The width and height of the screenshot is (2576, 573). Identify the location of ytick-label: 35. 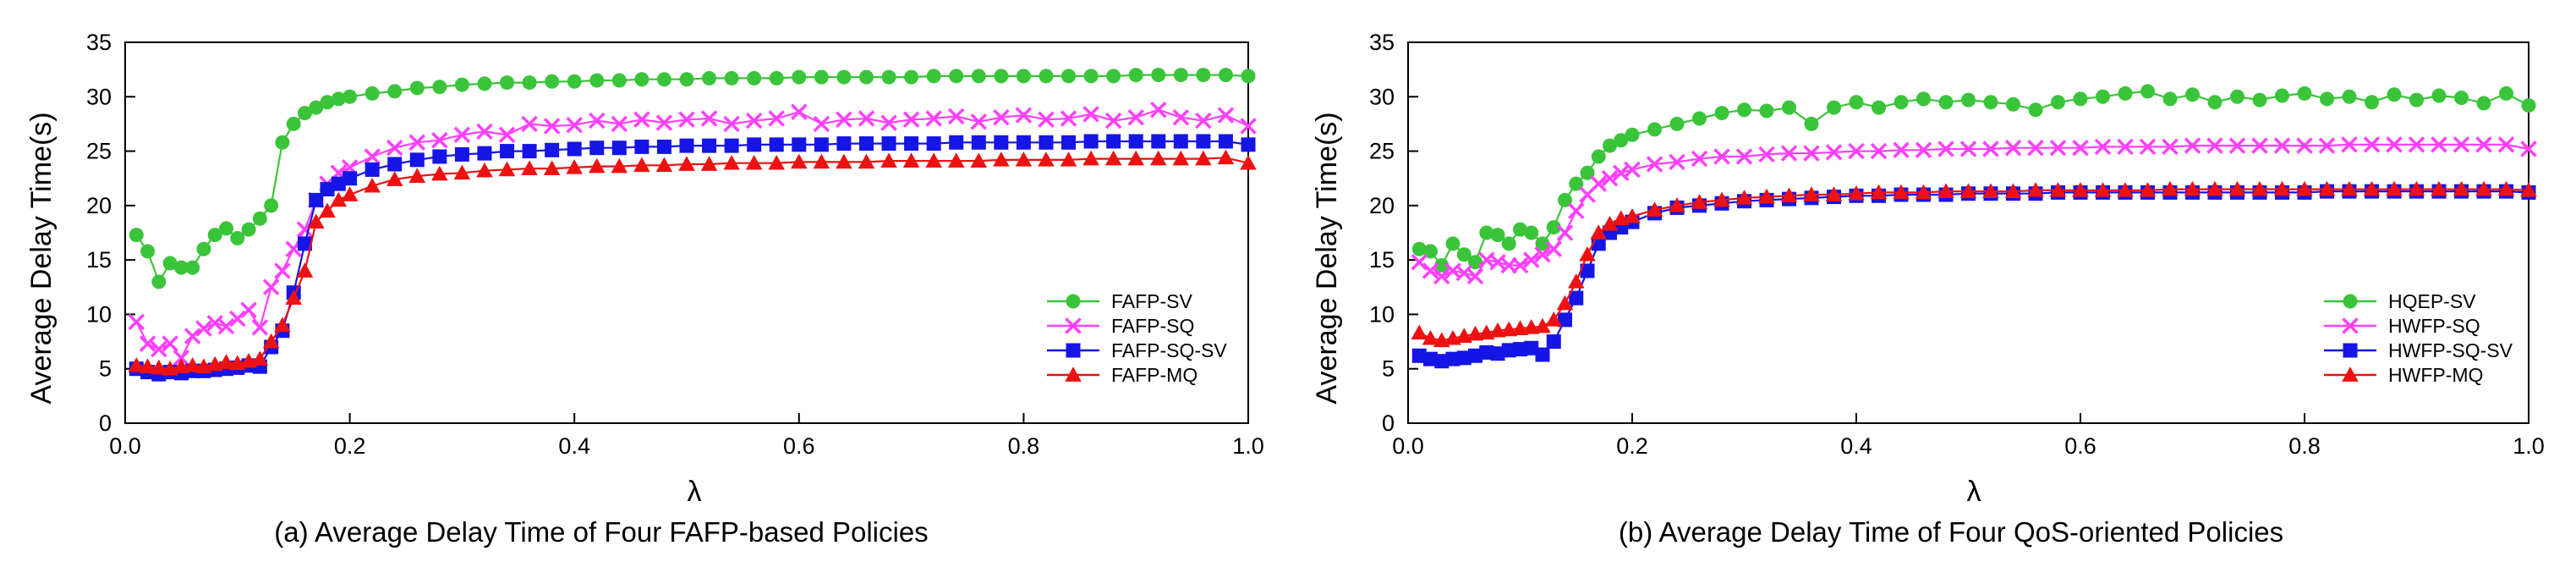
(1382, 43).